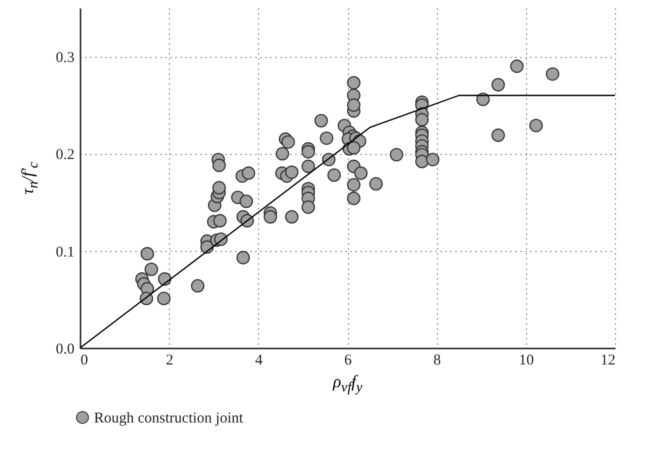  Describe the element at coordinates (348, 360) in the screenshot. I see `x-tick-label: 6` at that location.